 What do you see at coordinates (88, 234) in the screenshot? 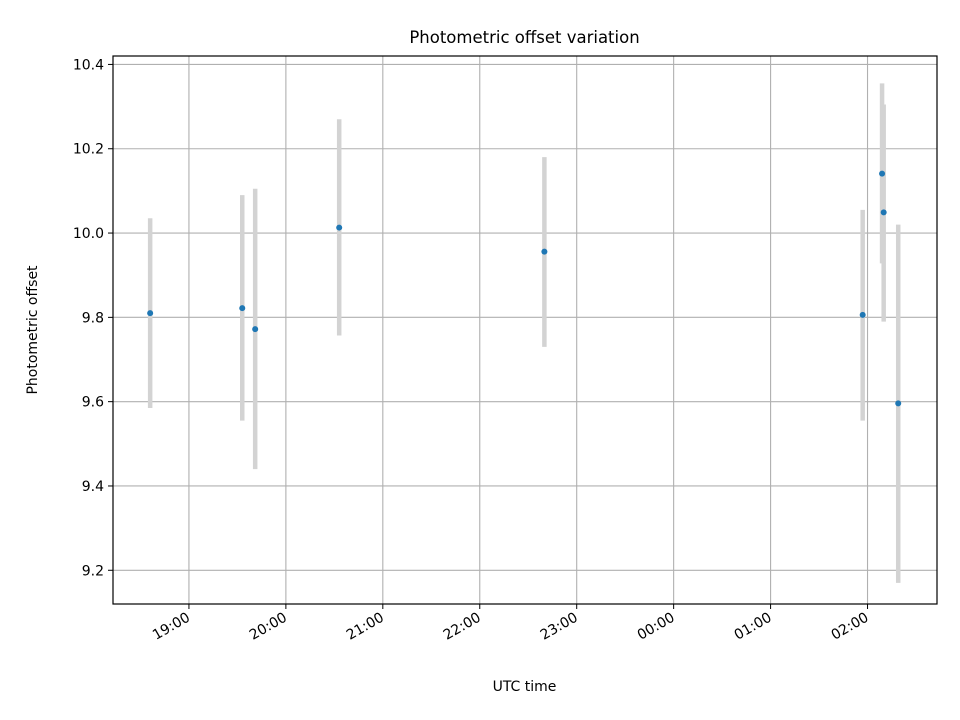
I see `y-tick-label: 10.0` at bounding box center [88, 234].